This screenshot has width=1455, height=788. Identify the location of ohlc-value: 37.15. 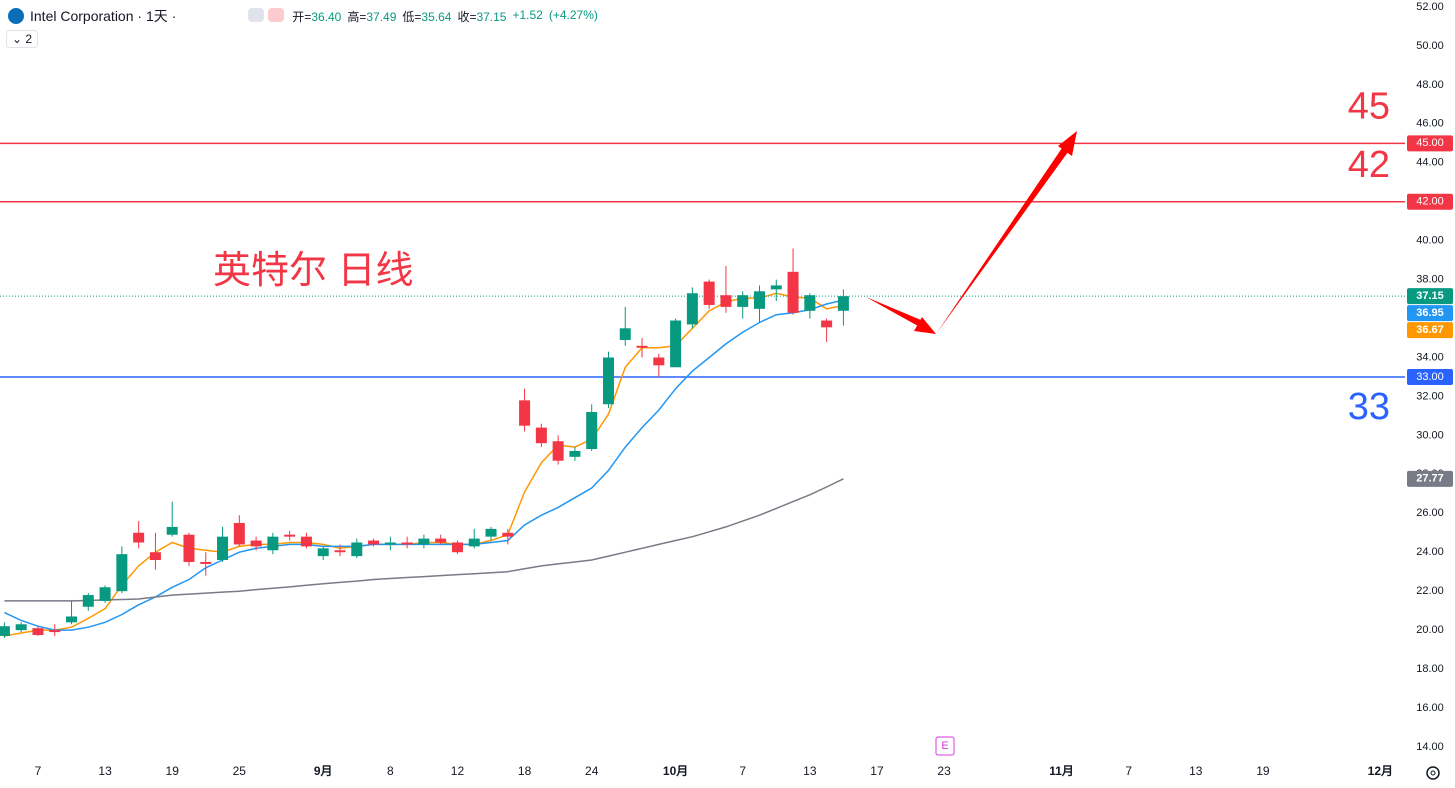
(491, 16).